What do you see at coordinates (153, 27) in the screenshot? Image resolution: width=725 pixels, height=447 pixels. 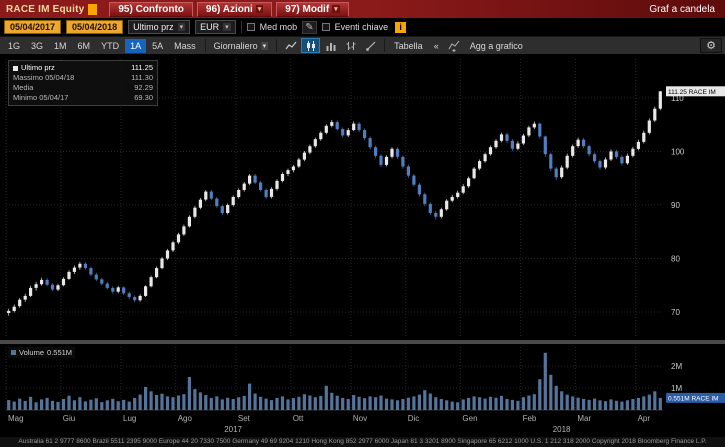 I see `price-field-value: Ultimo prz` at bounding box center [153, 27].